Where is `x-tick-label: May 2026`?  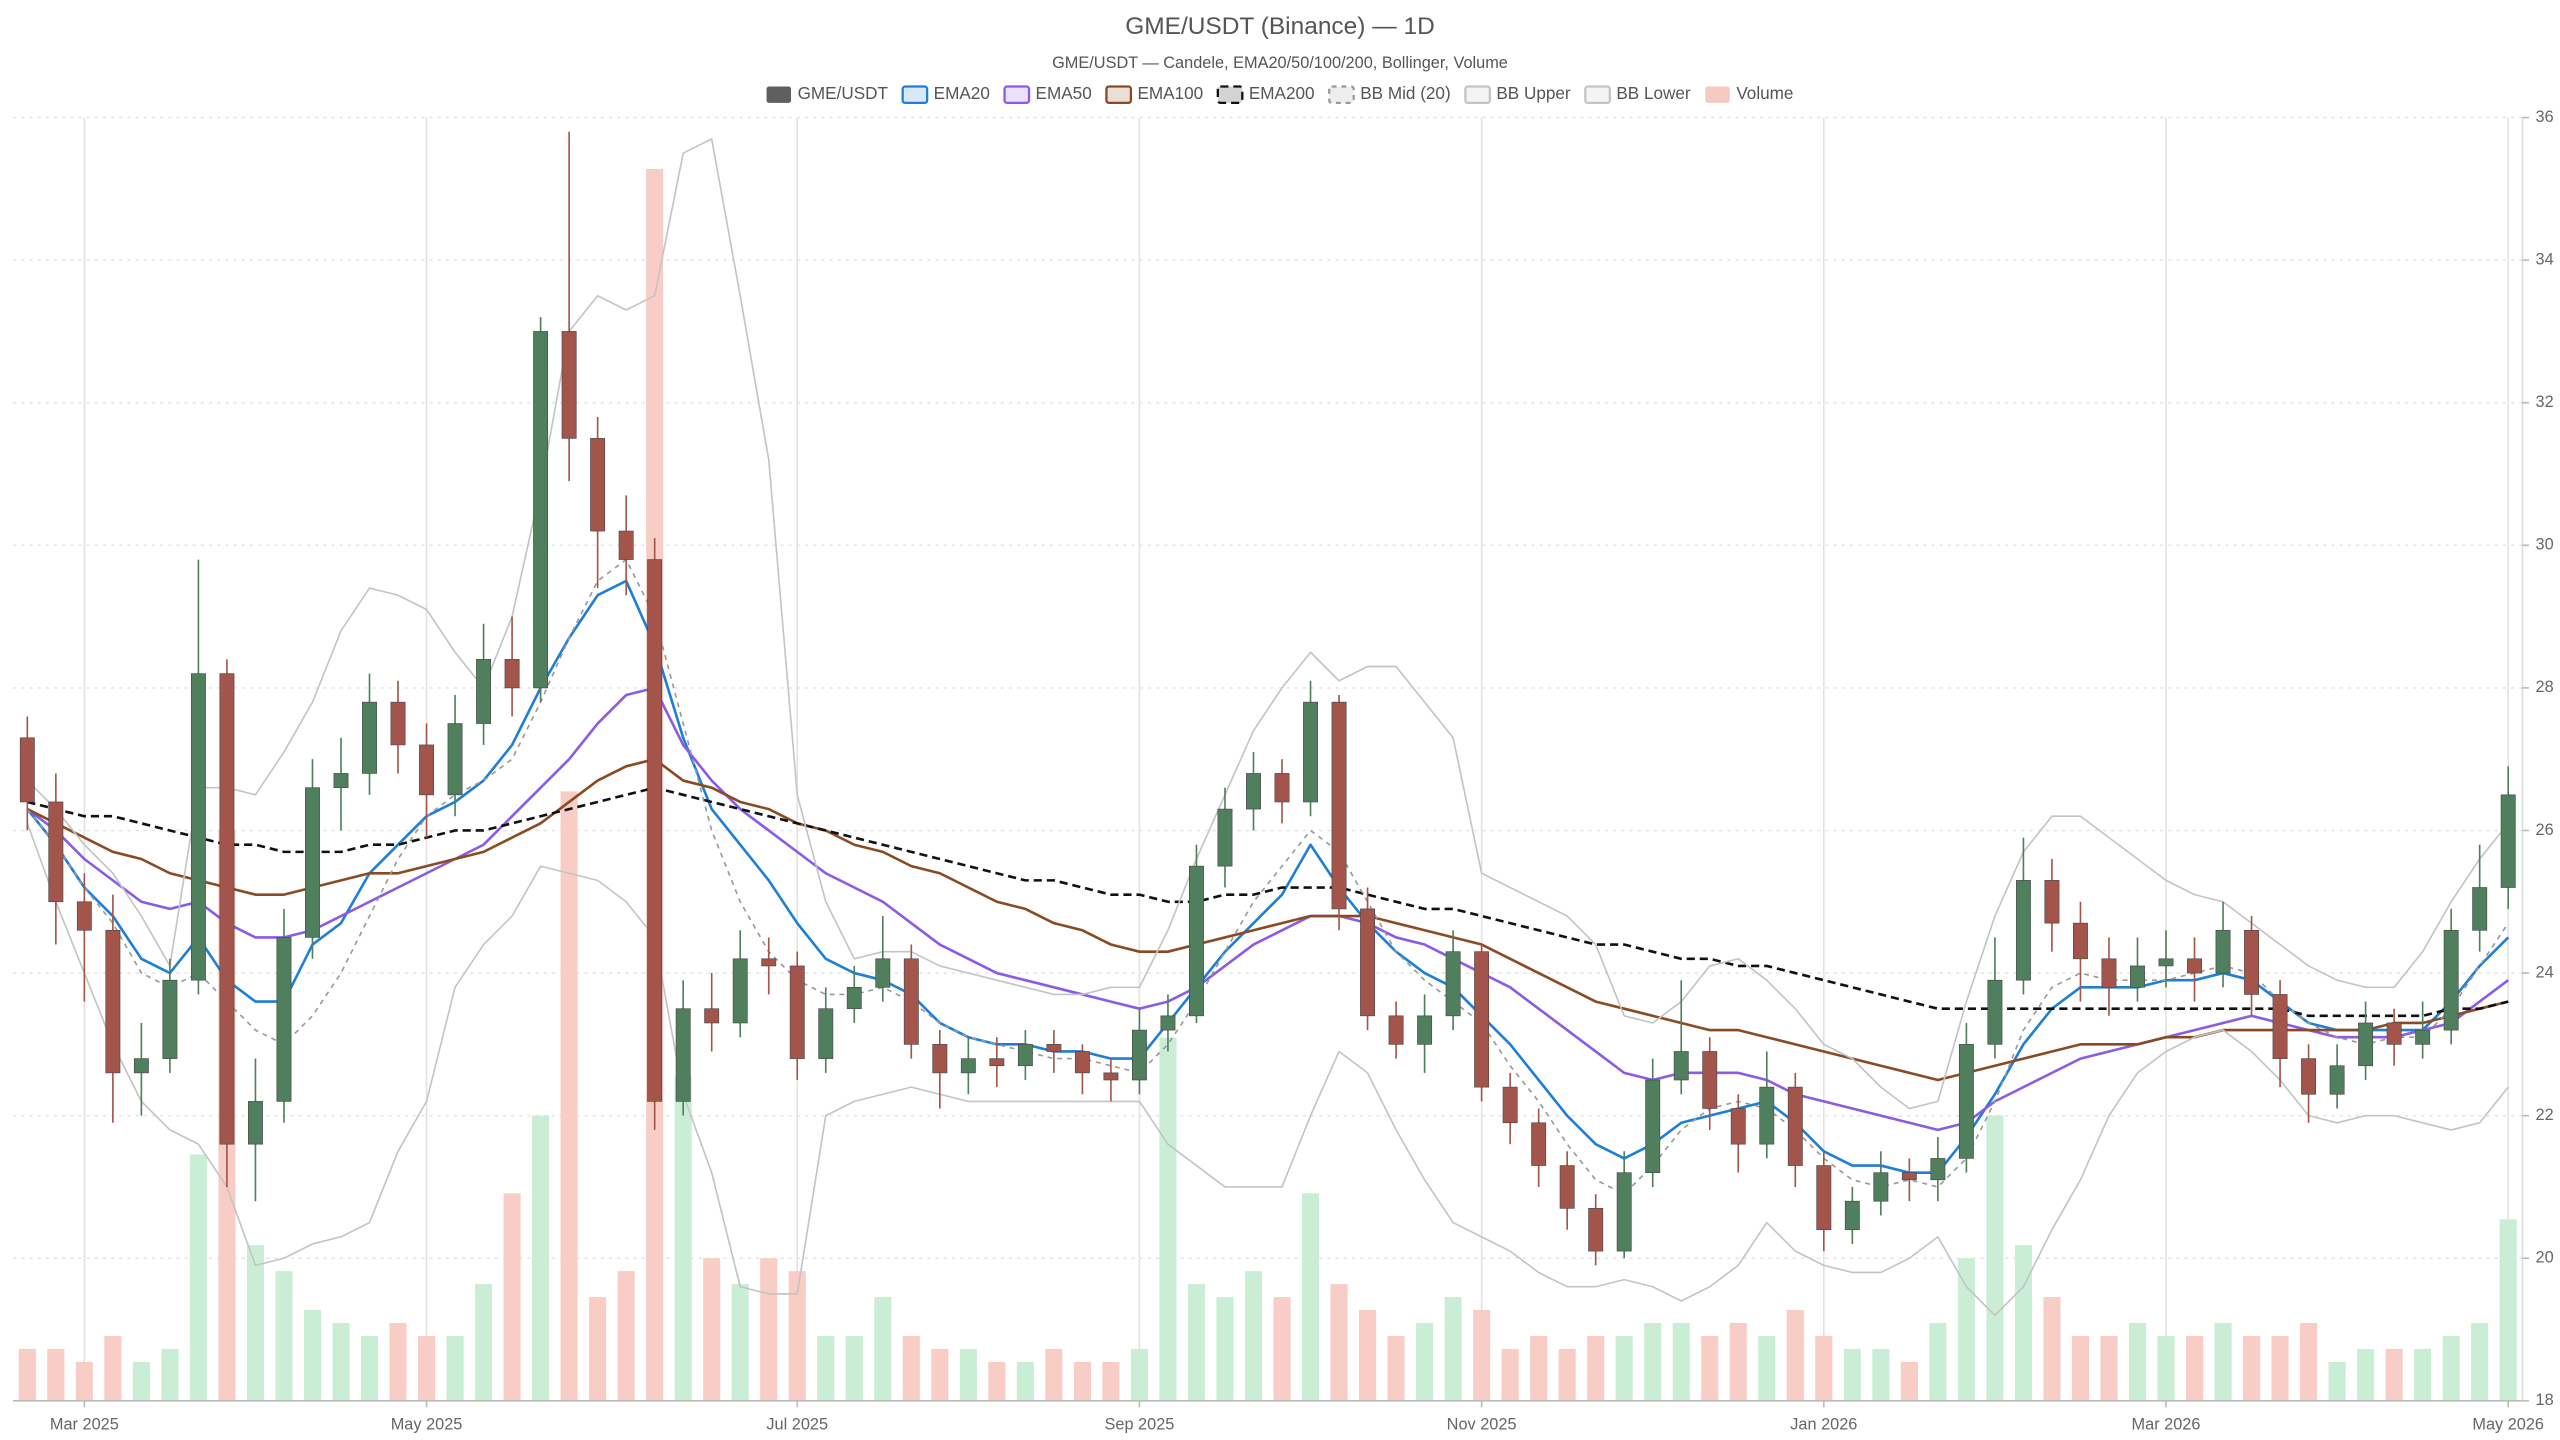
x-tick-label: May 2026 is located at coordinates (2508, 1425).